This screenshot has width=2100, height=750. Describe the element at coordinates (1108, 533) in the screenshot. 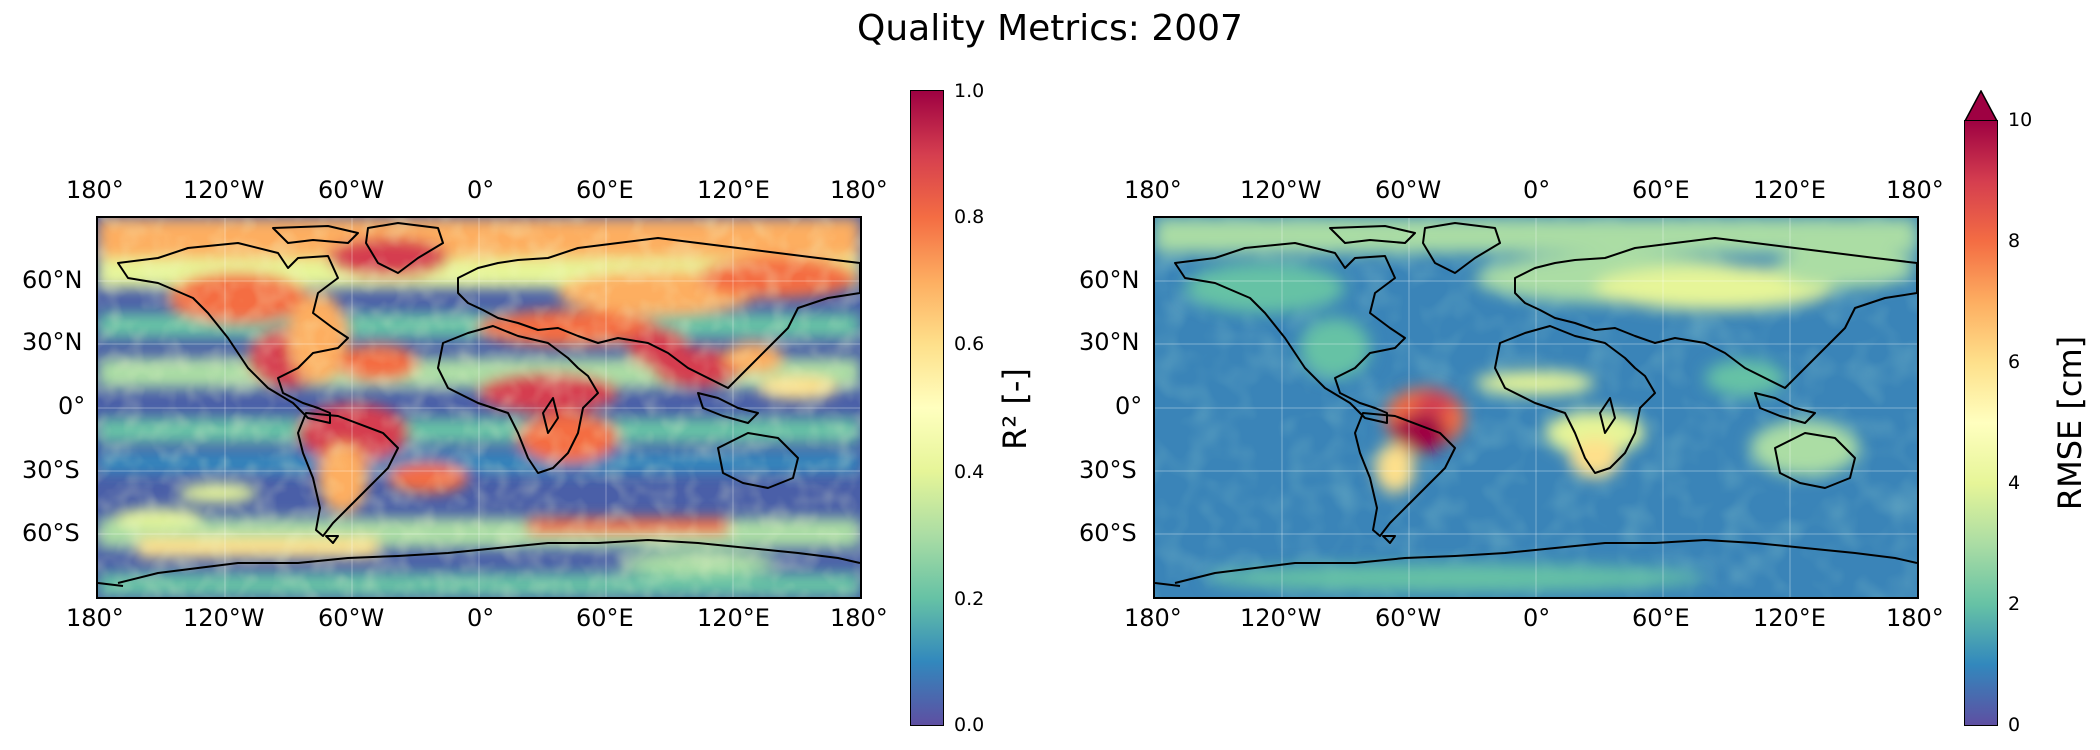

I see `rmse-lat-tick: 60°S` at that location.